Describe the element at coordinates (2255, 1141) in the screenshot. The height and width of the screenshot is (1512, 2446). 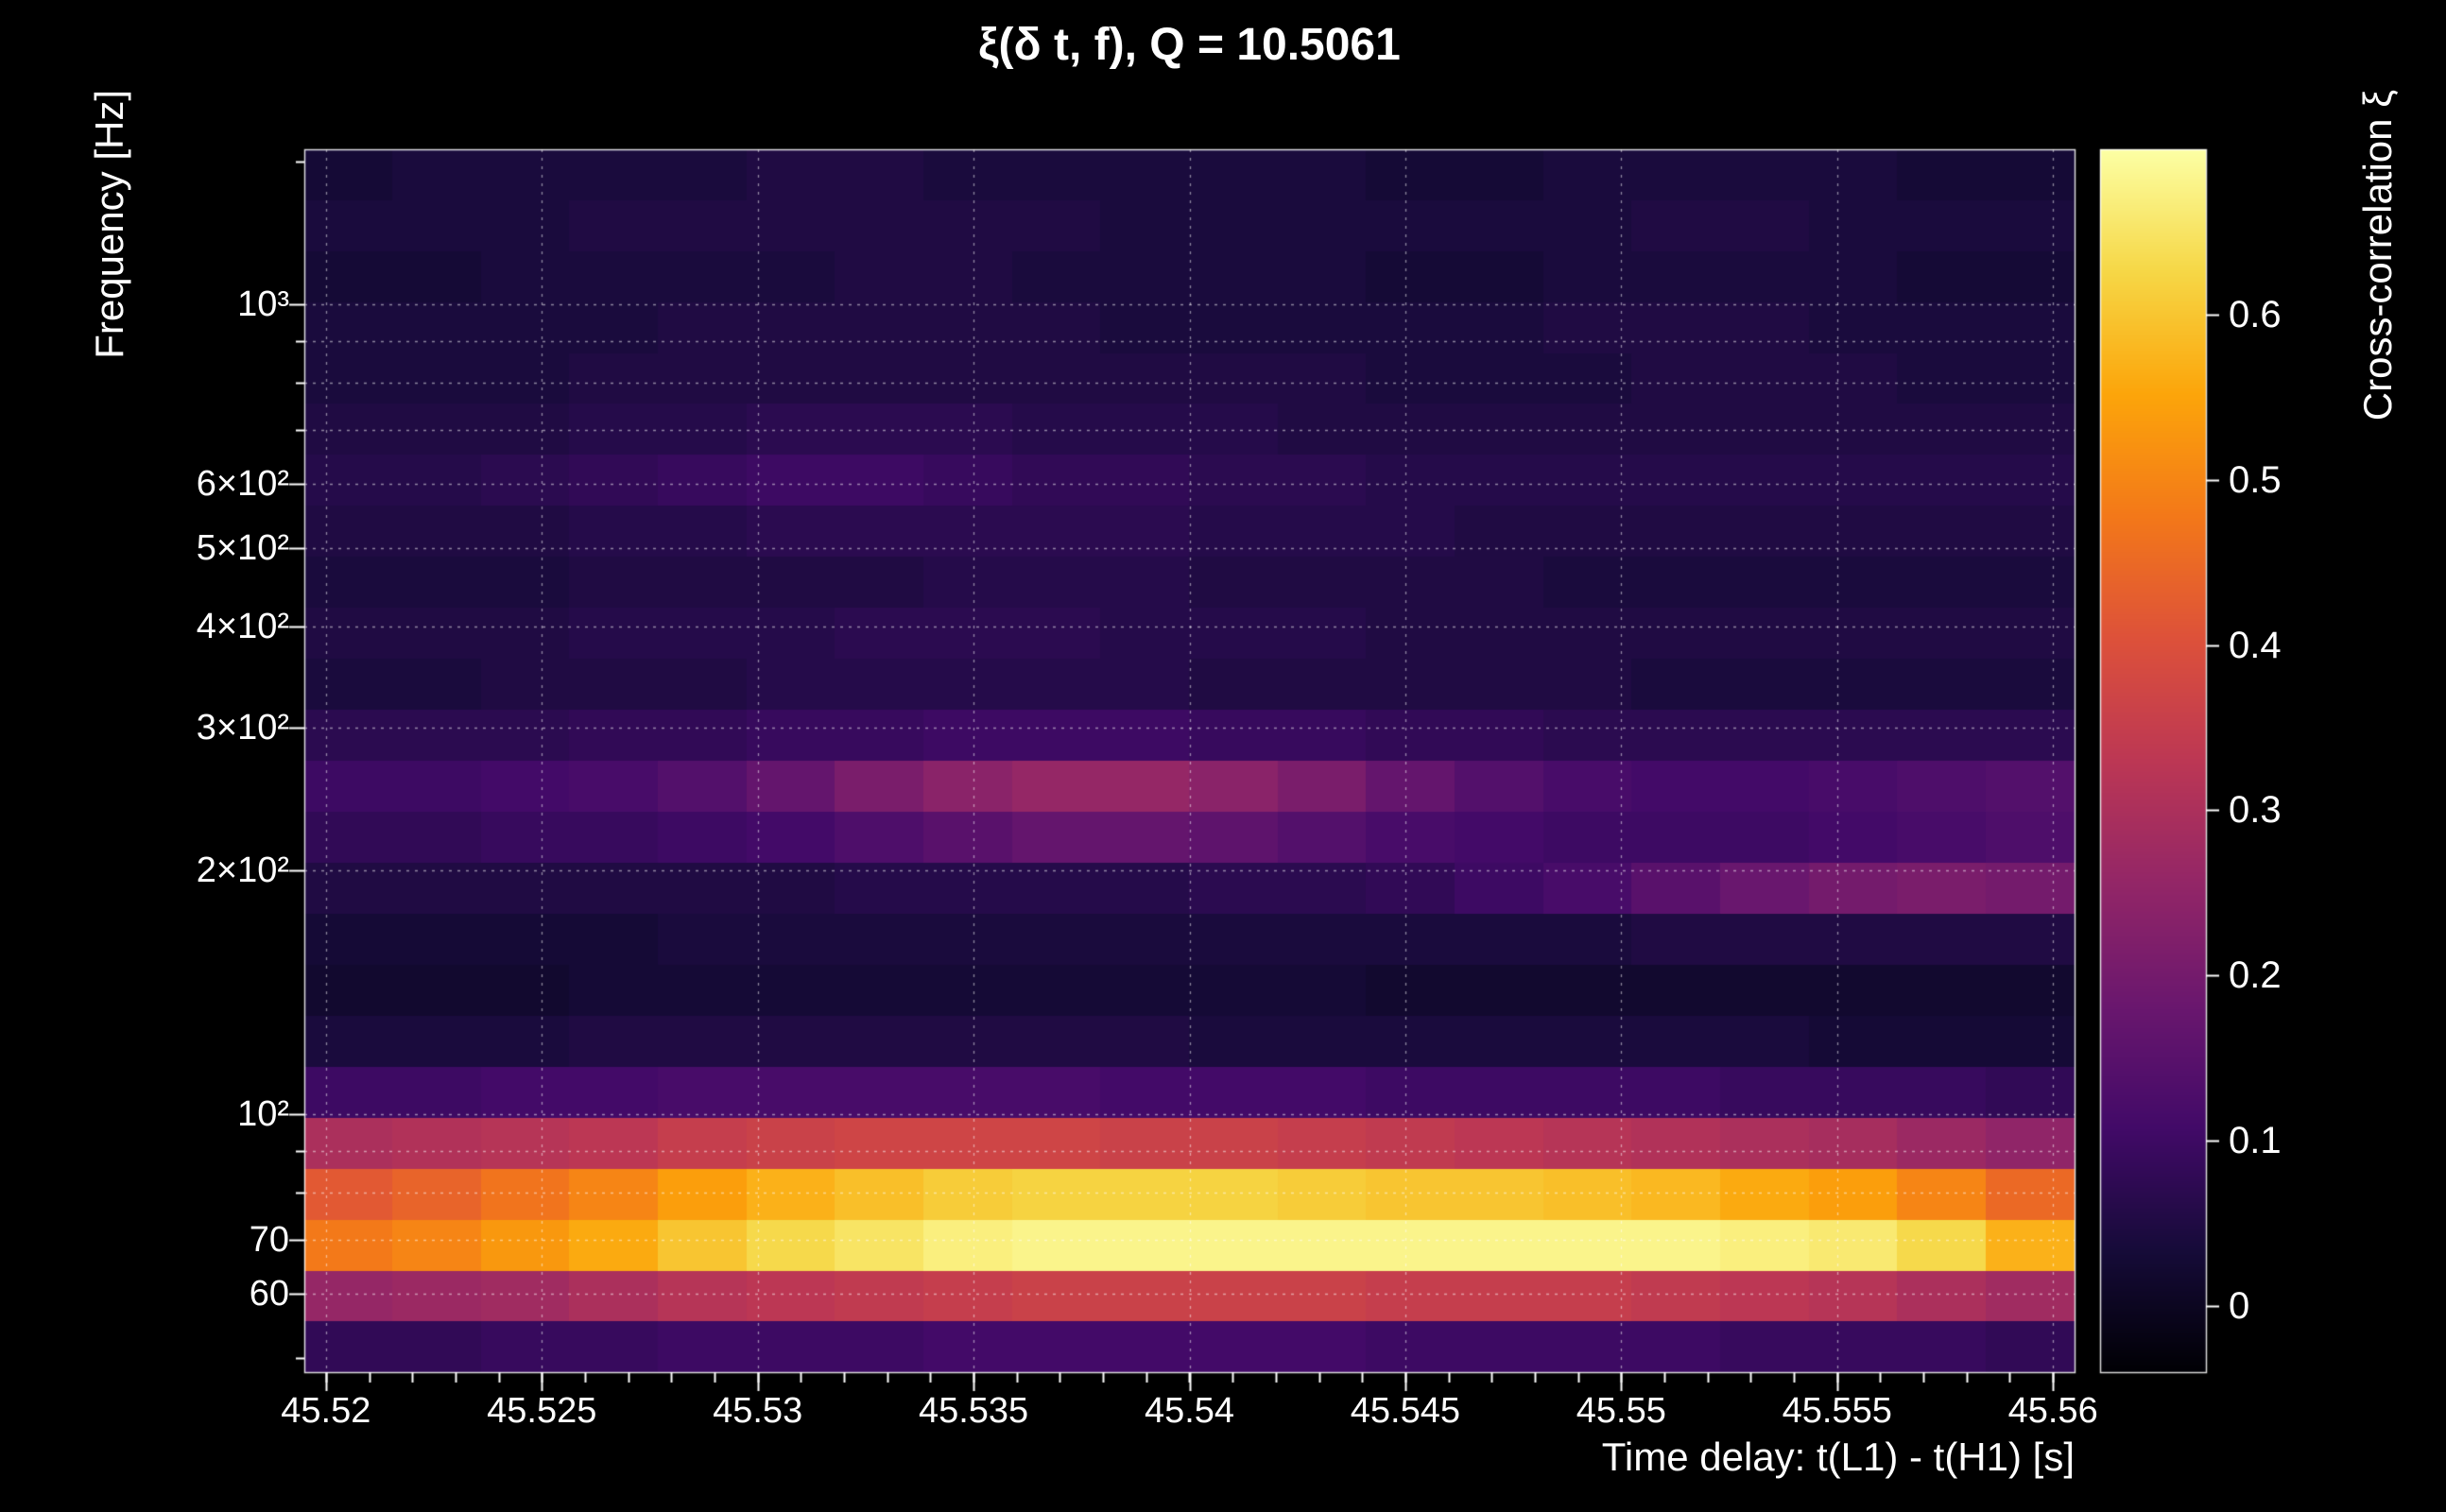
I see `colorbar-tick-label: 0.1` at that location.